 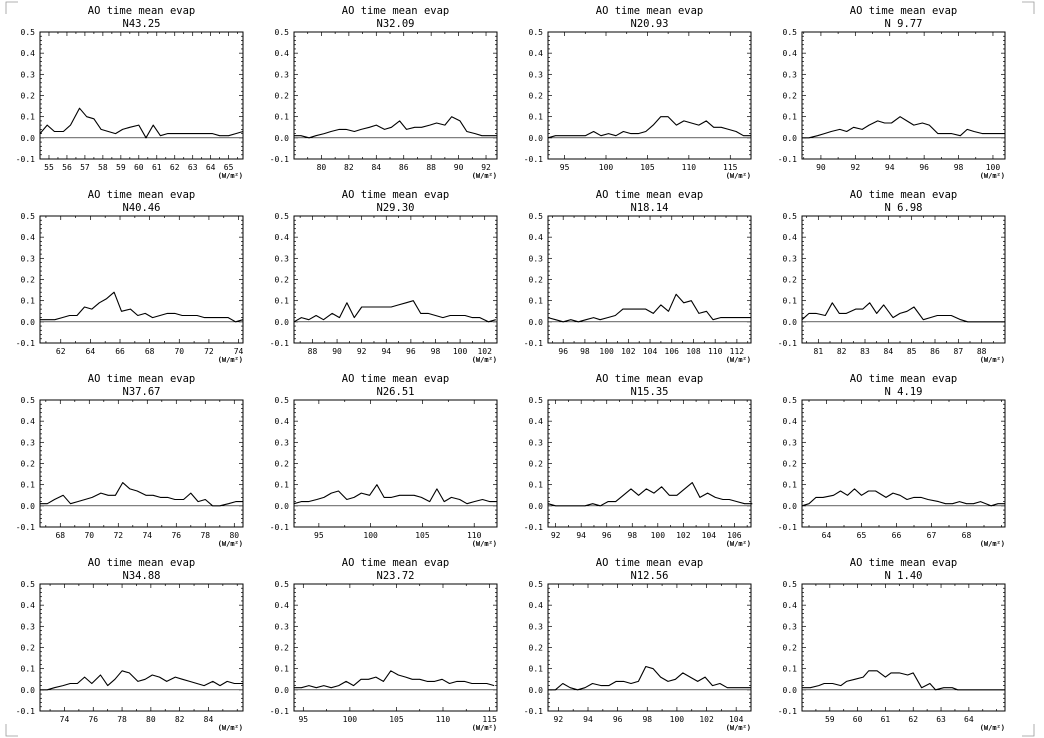 I want to click on x-tick-label: 88, so click(x=431, y=167).